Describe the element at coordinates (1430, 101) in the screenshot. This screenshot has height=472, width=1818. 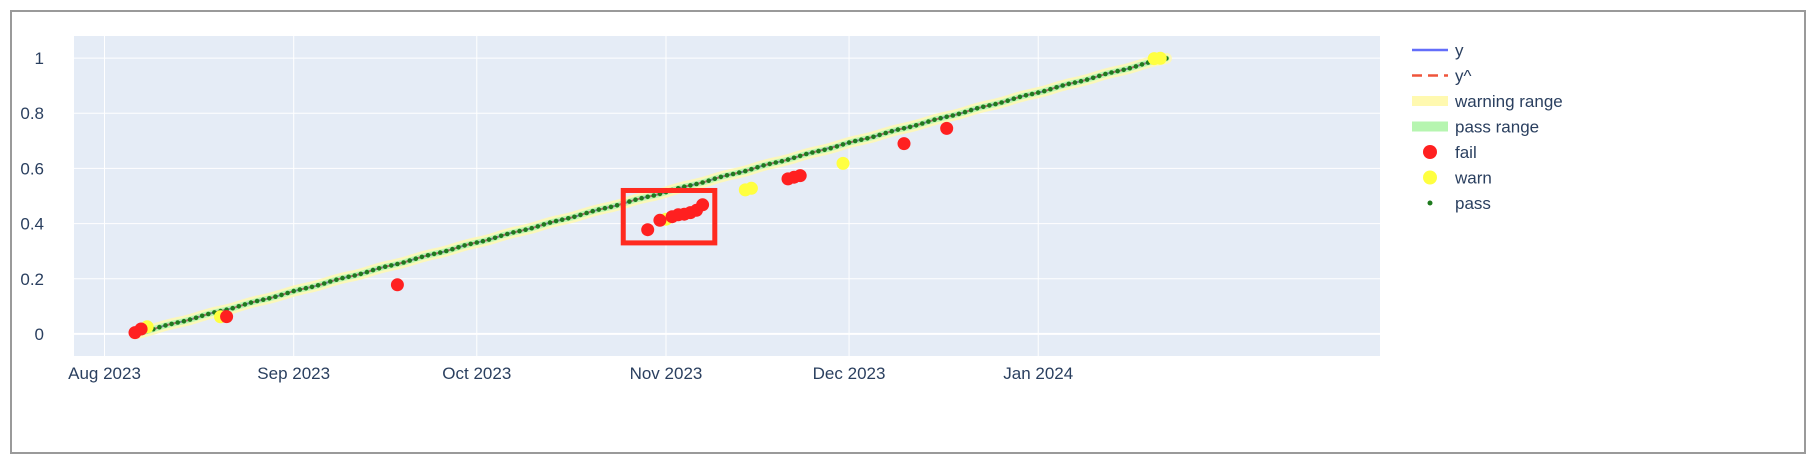
I see `legend-warning-swatch` at that location.